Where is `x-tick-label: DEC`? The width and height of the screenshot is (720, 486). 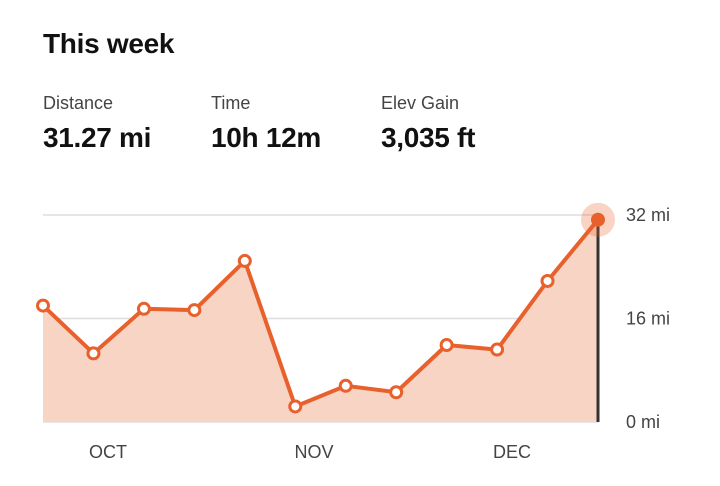
x-tick-label: DEC is located at coordinates (512, 452).